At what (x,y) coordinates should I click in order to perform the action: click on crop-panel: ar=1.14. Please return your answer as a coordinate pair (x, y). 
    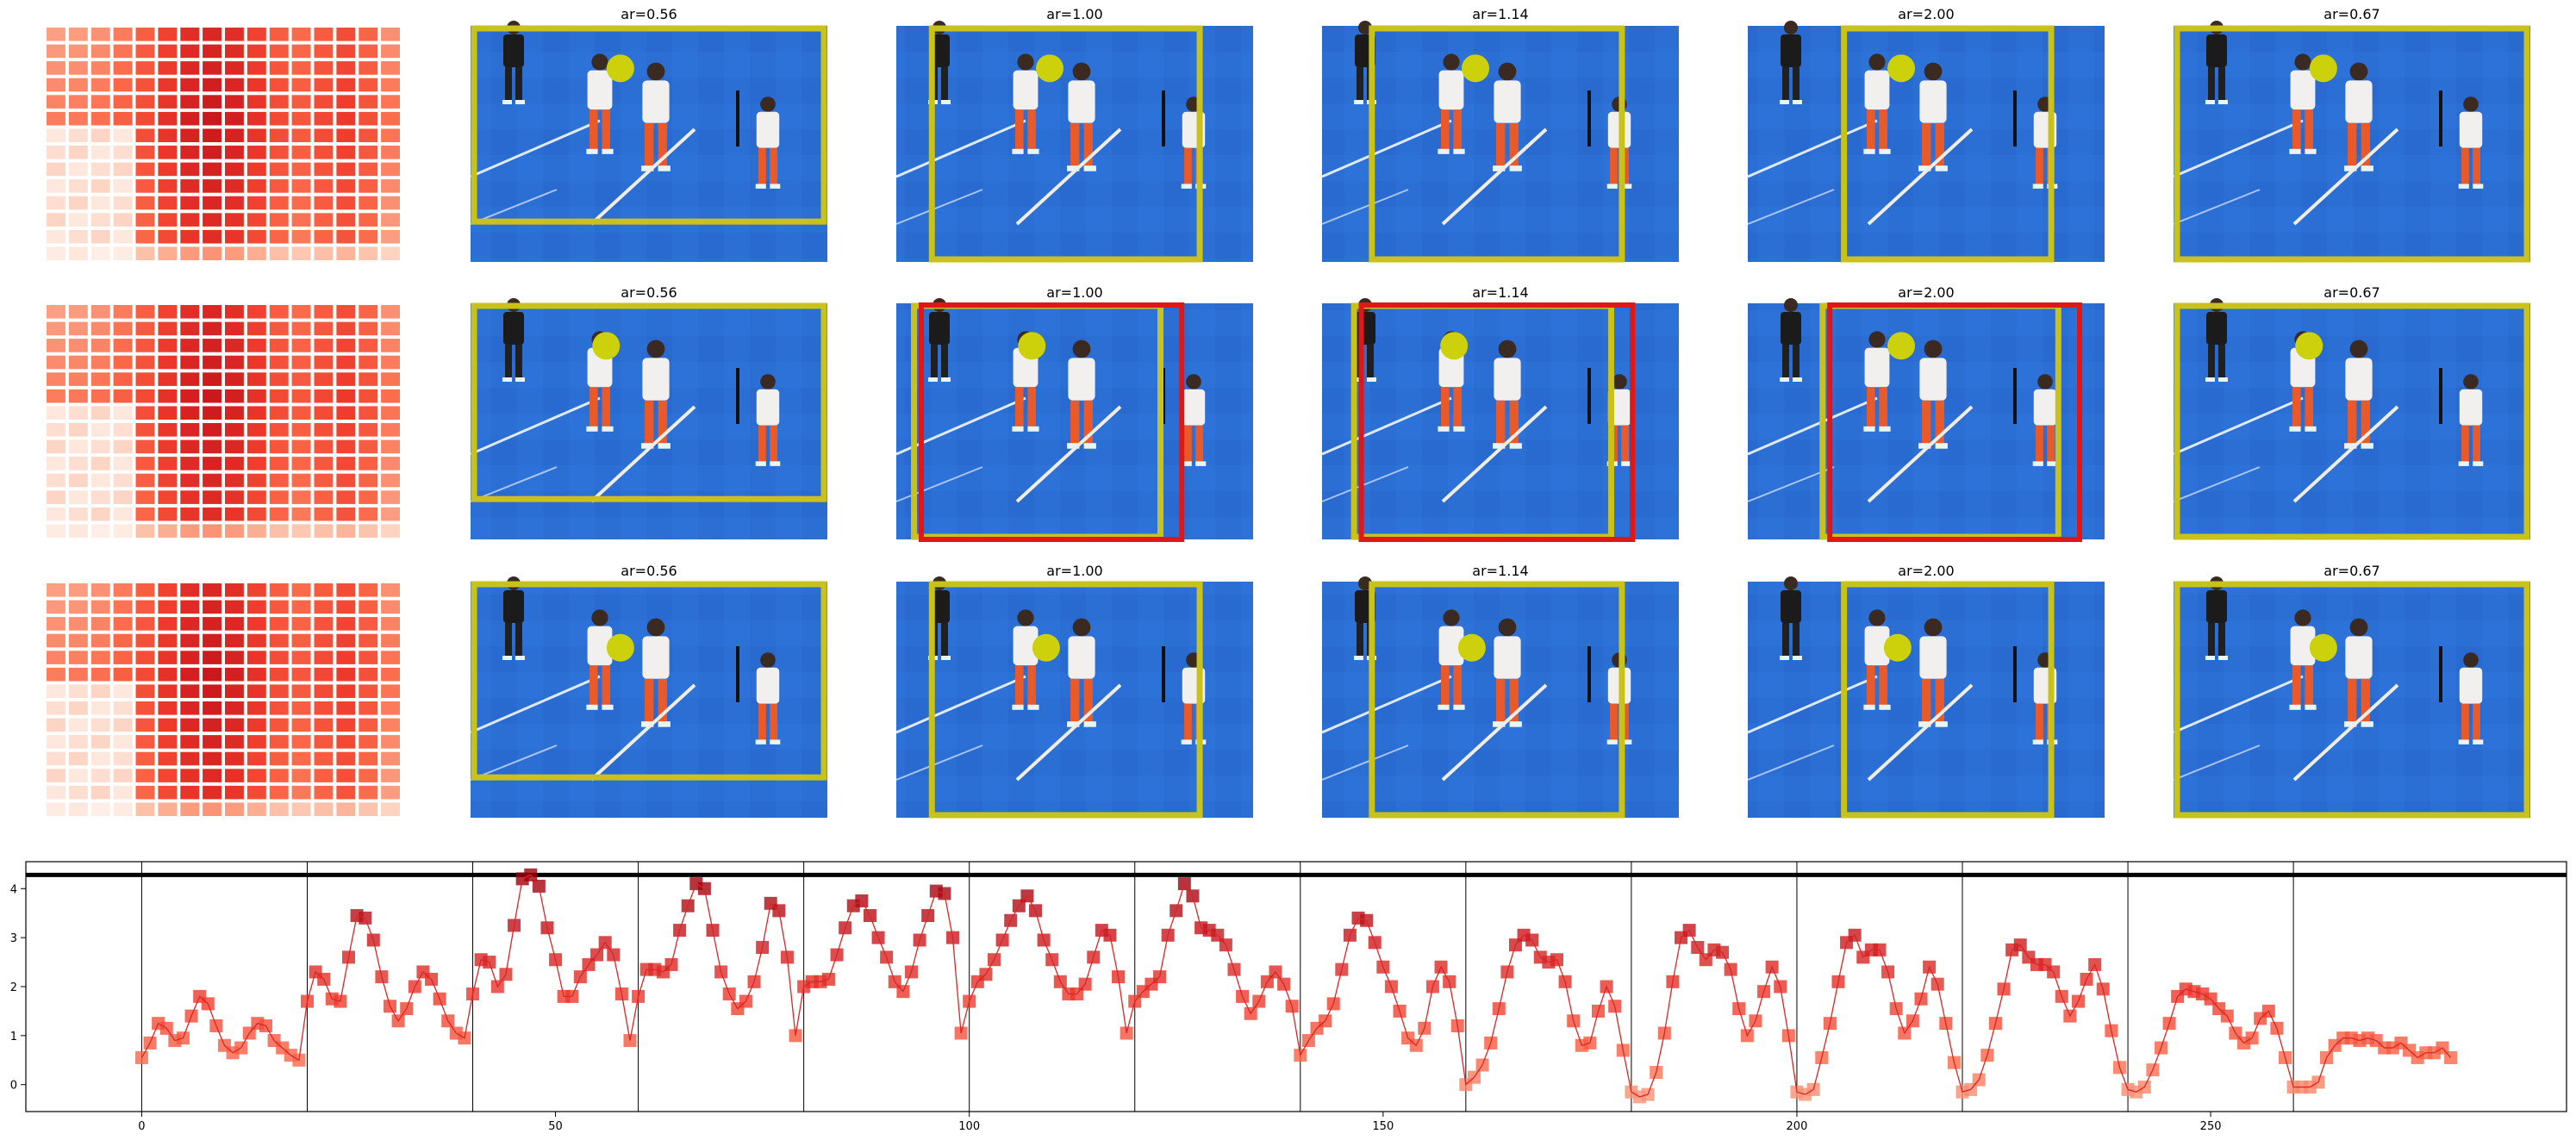
    Looking at the image, I should click on (1500, 691).